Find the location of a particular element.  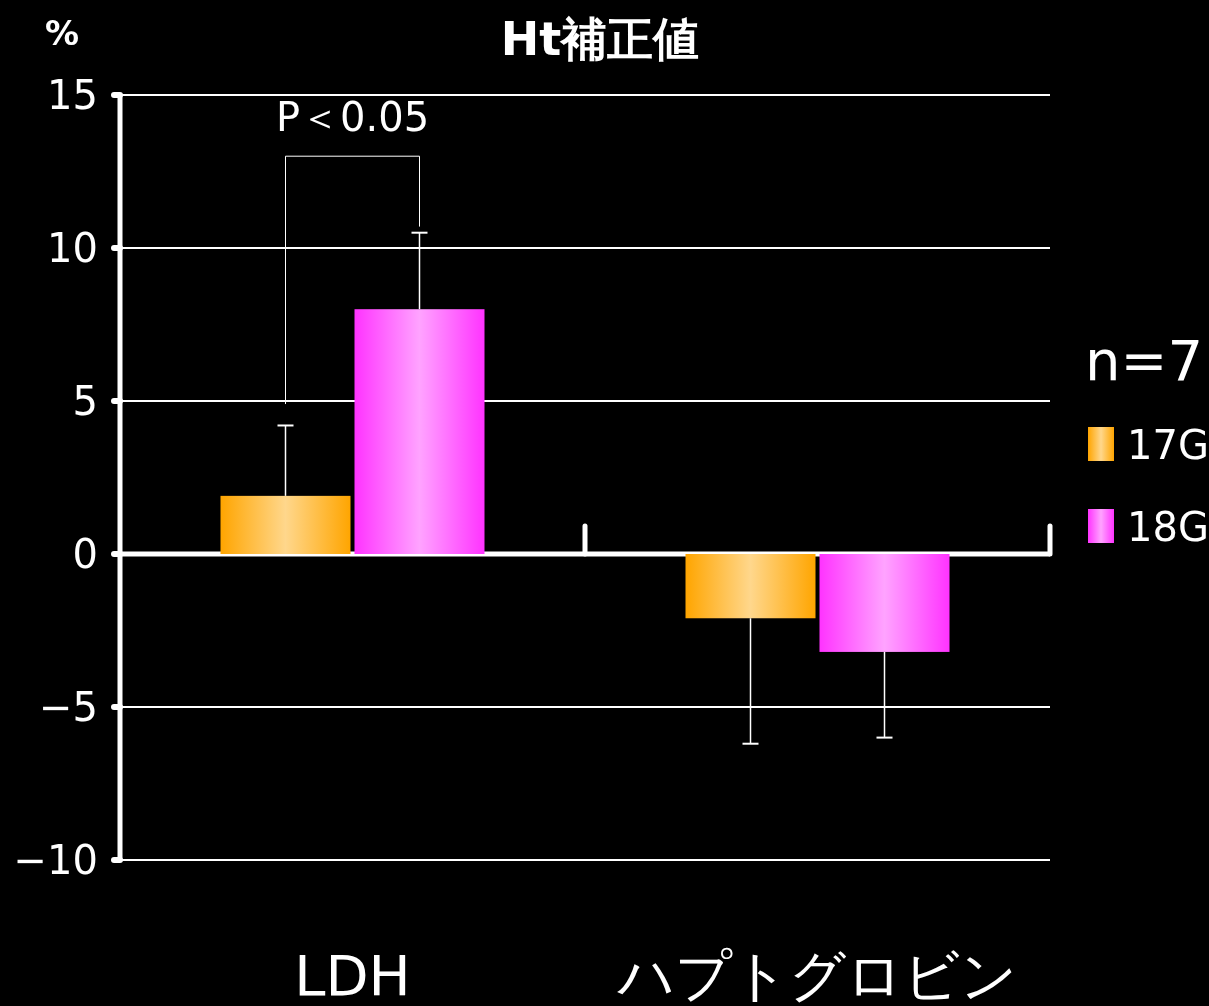

y-axis-title: % is located at coordinates (62, 33).